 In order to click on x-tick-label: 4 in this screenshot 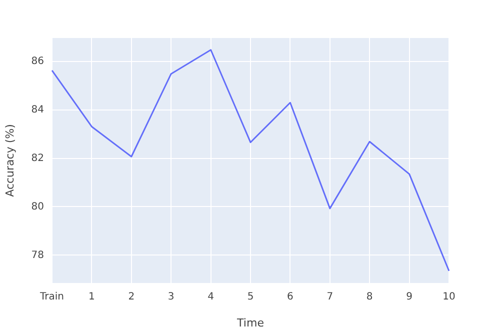, I will do `click(211, 297)`.